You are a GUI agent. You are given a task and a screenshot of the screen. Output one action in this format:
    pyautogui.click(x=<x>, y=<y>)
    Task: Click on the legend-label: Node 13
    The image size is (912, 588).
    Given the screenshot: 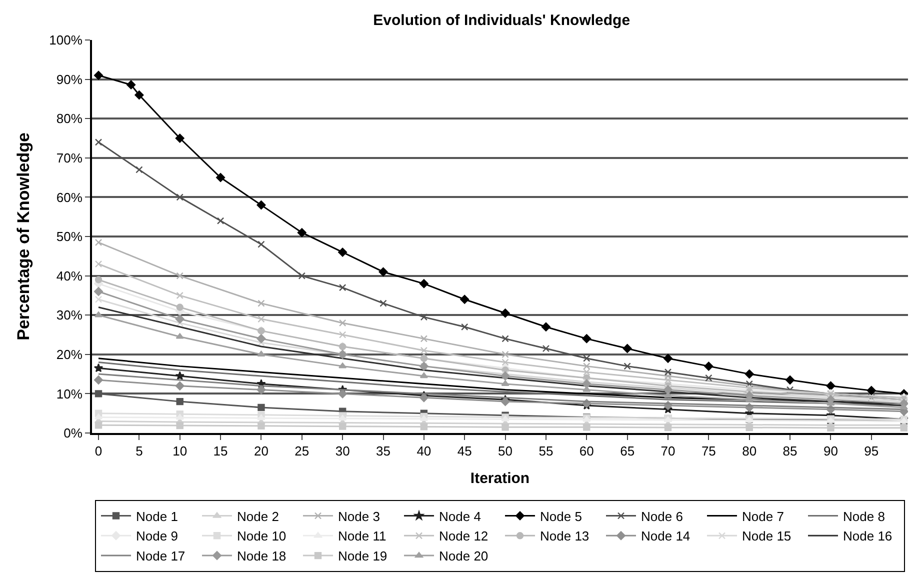 What is the action you would take?
    pyautogui.click(x=565, y=536)
    